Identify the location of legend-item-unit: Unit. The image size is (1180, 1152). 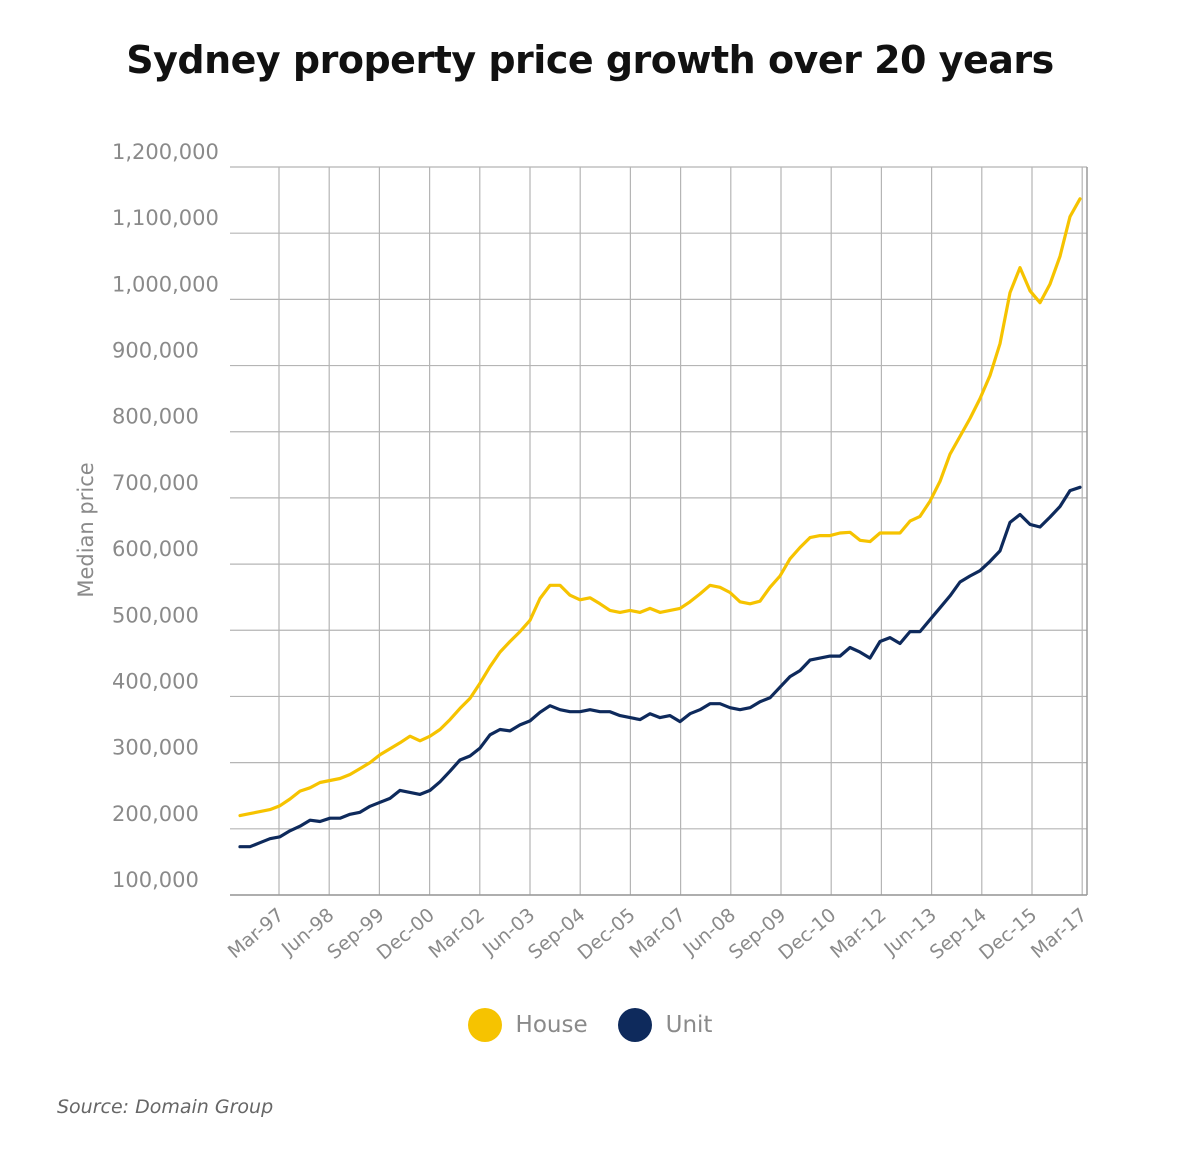
(665, 1025).